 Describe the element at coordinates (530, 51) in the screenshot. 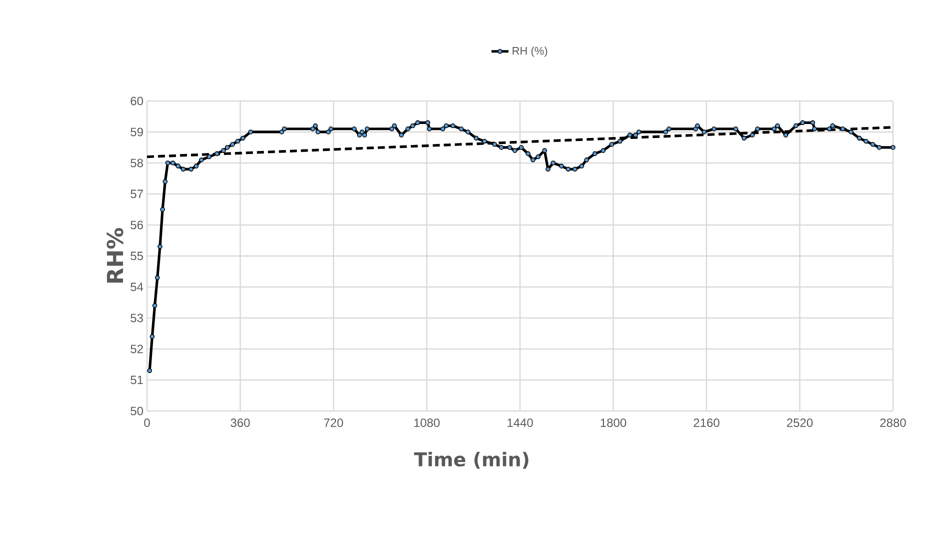

I see `legend-label: RH (%)` at that location.